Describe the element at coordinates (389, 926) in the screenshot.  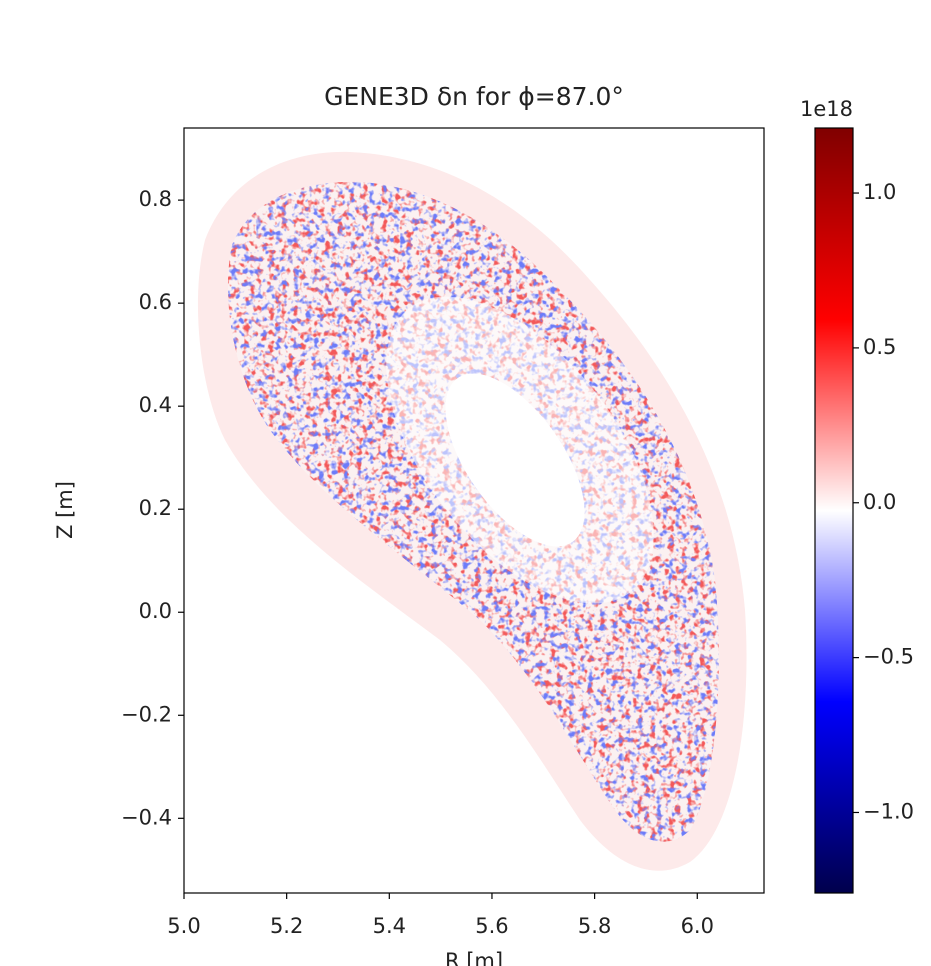
I see `x-tick-label: 5.4` at that location.